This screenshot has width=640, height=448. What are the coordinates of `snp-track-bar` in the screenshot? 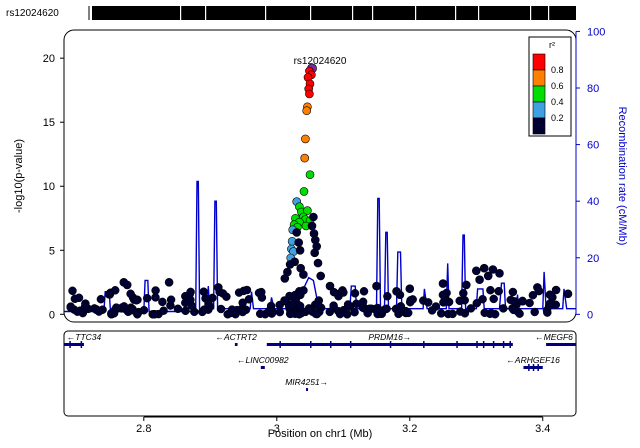 It's located at (334, 13).